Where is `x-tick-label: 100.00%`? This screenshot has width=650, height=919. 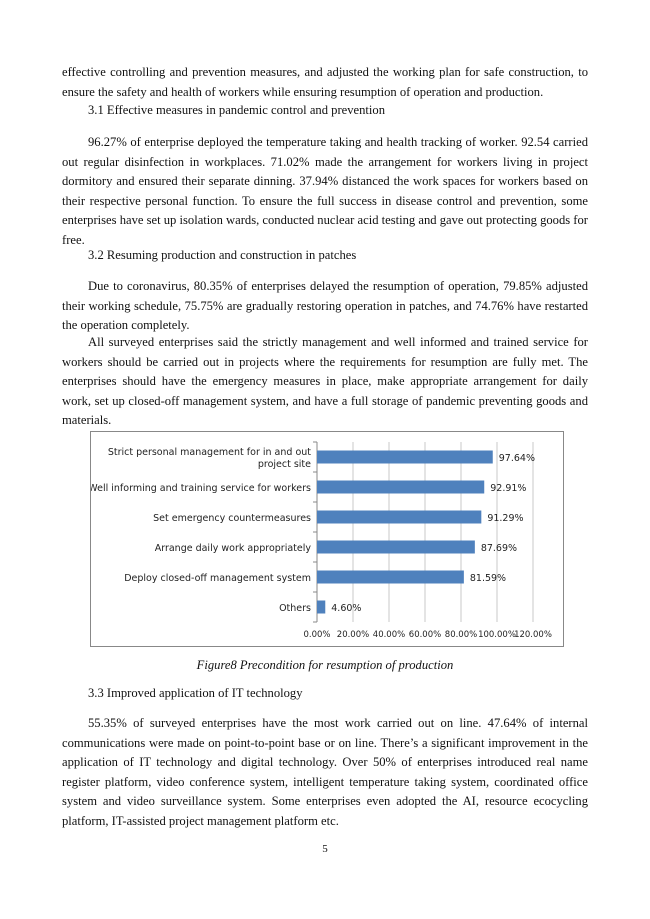 x-tick-label: 100.00% is located at coordinates (497, 635).